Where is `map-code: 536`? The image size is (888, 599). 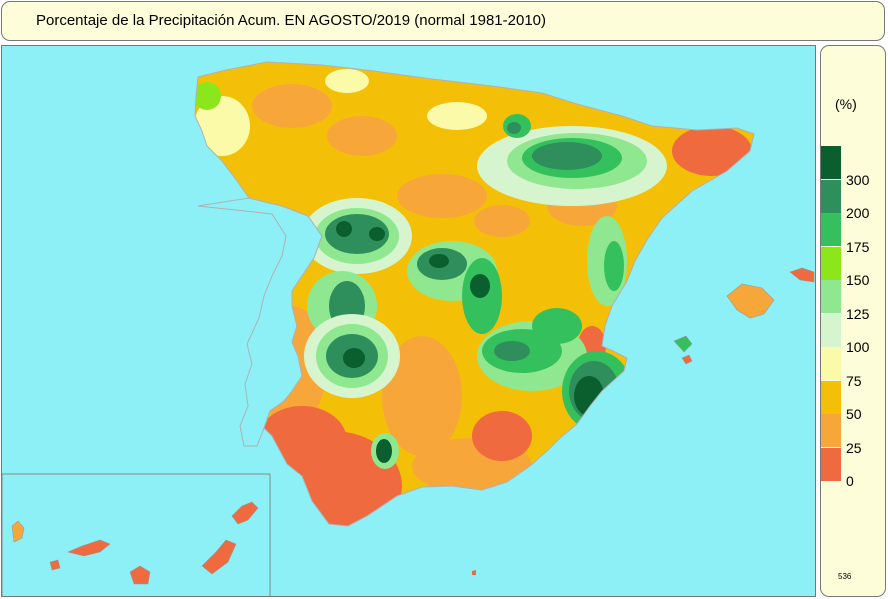
map-code: 536 is located at coordinates (845, 576).